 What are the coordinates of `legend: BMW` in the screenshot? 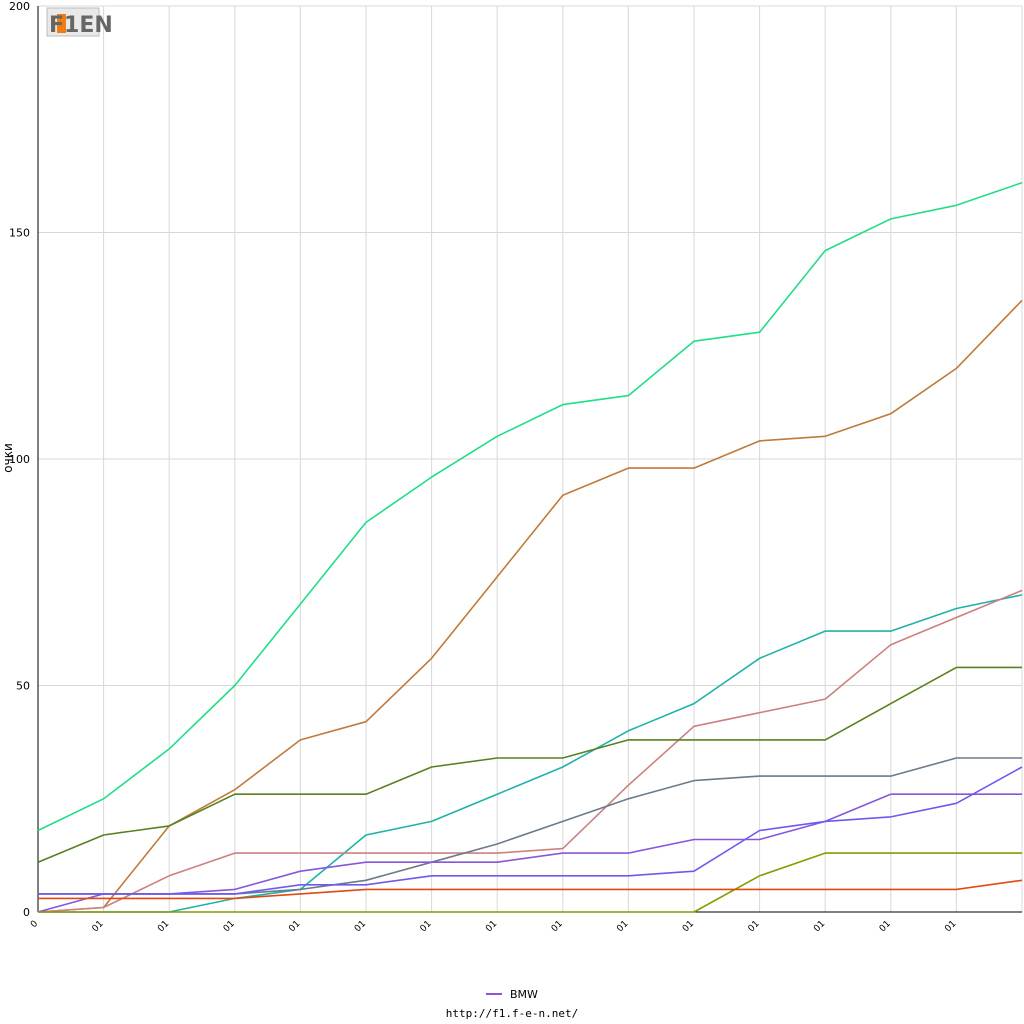 It's located at (512, 994).